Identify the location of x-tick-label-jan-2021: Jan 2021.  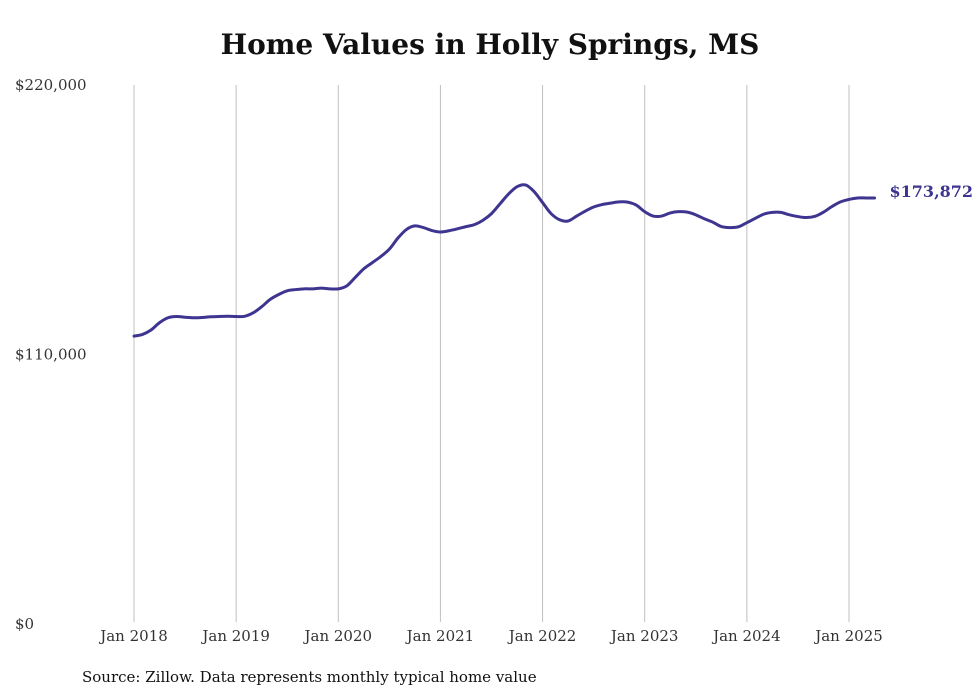
(440, 636).